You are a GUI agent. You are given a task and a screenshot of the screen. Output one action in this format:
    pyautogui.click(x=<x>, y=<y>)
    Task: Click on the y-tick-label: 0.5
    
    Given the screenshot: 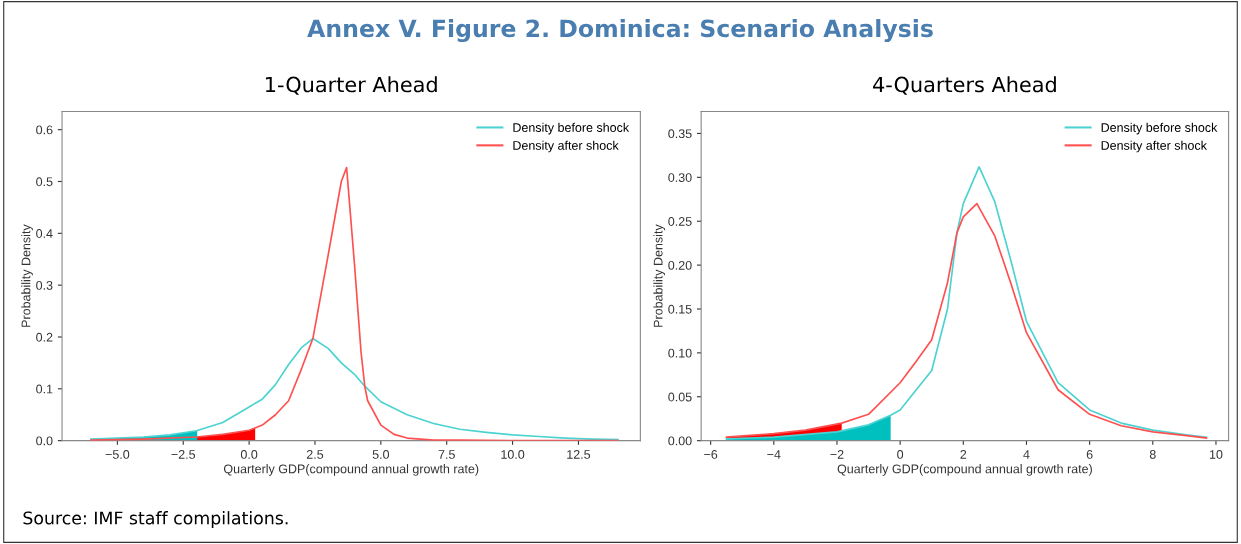 What is the action you would take?
    pyautogui.click(x=44, y=182)
    